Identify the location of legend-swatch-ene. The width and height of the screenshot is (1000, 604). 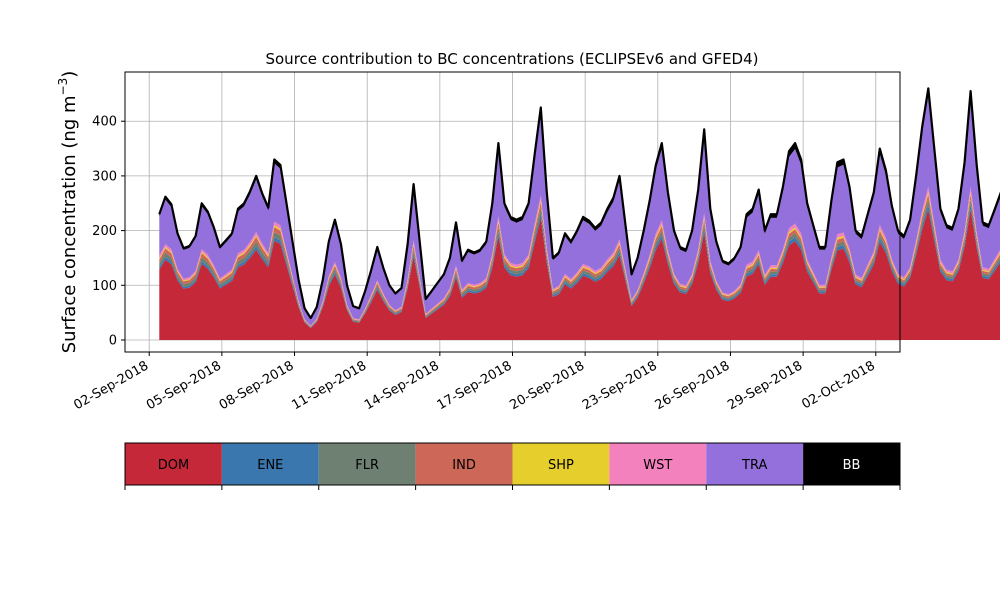
(270, 464).